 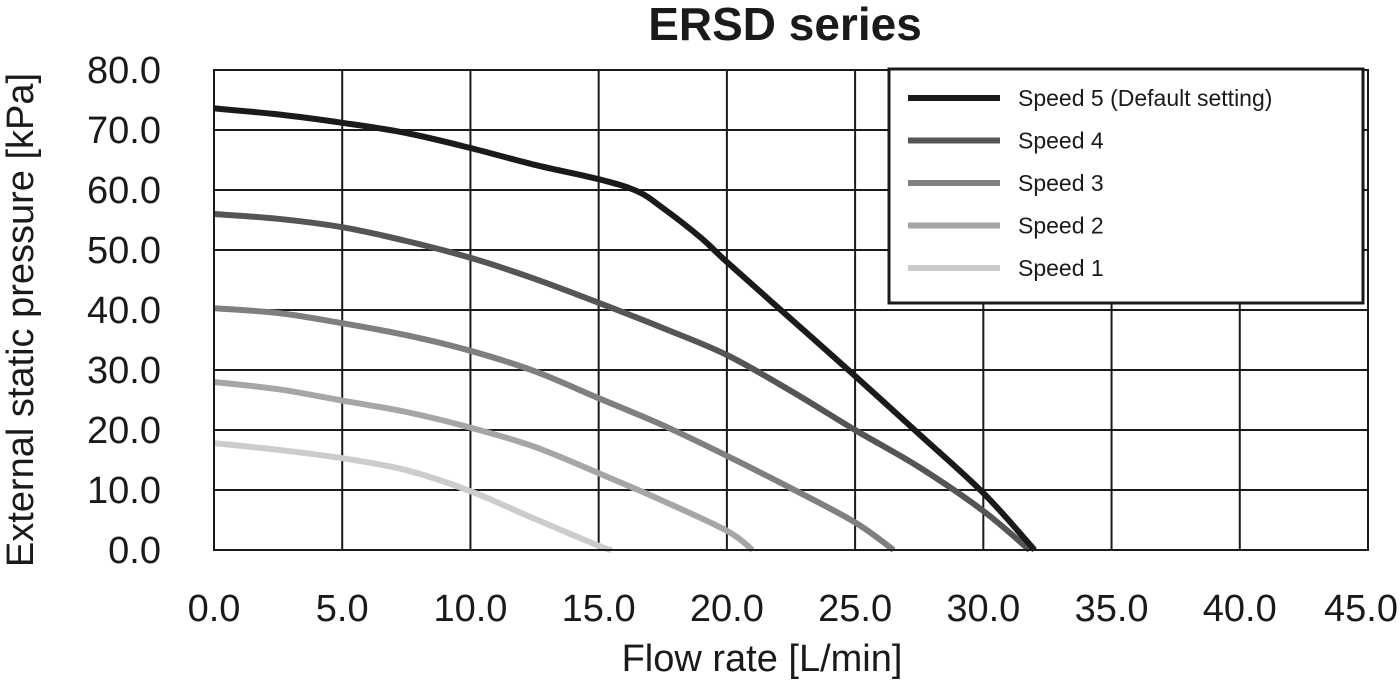 I want to click on x-tick-label: 0.0, so click(x=214, y=609).